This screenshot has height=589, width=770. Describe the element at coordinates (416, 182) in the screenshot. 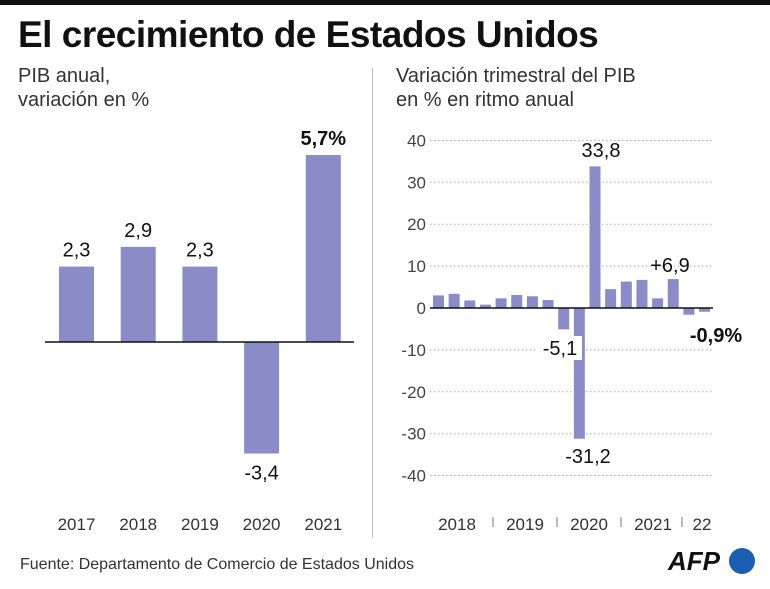

I see `y-tick-label: 30` at that location.